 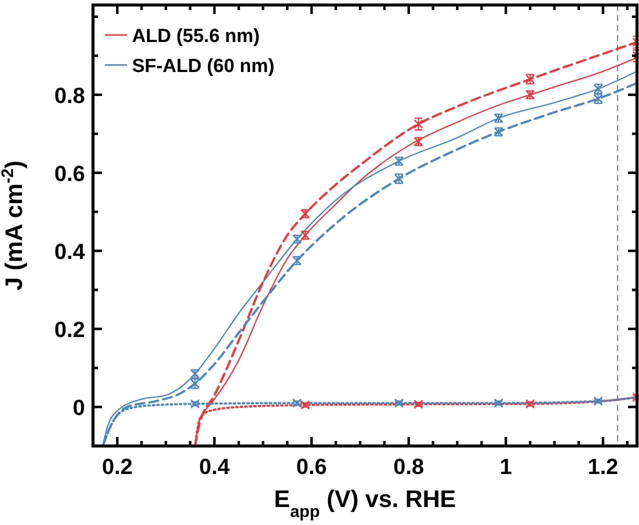 What do you see at coordinates (69, 95) in the screenshot?
I see `y-tick-label: 0.8` at bounding box center [69, 95].